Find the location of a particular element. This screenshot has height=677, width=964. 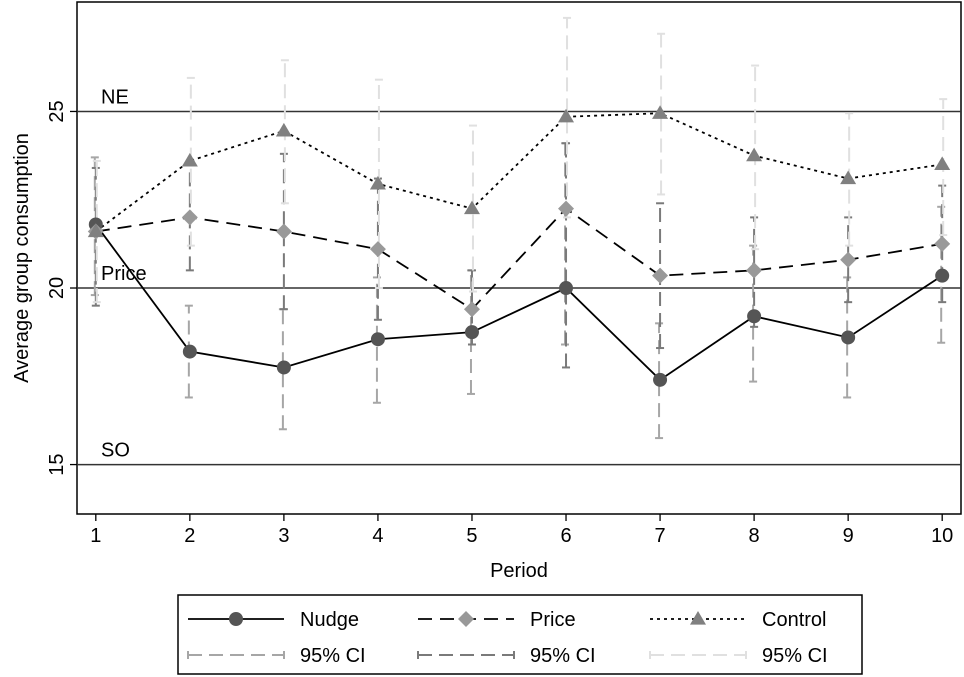

x-axis: 1 2 3 4 5 6 7 8 9 10 is located at coordinates (521, 530).